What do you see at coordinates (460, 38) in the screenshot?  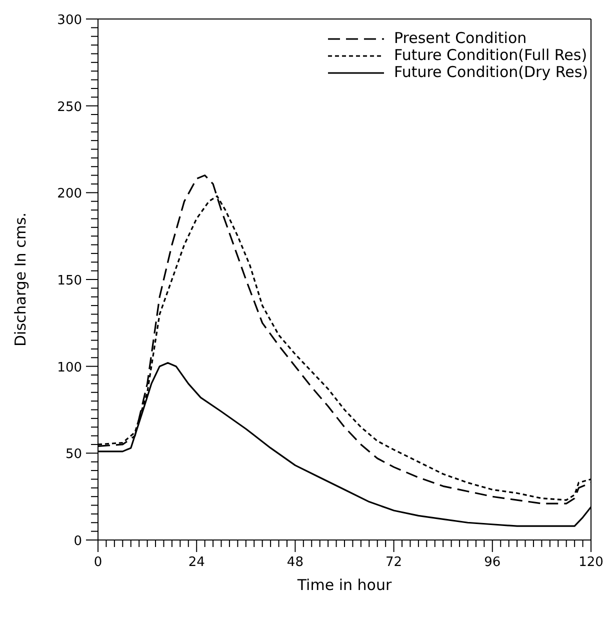 I see `legend-label: Present Condition` at bounding box center [460, 38].